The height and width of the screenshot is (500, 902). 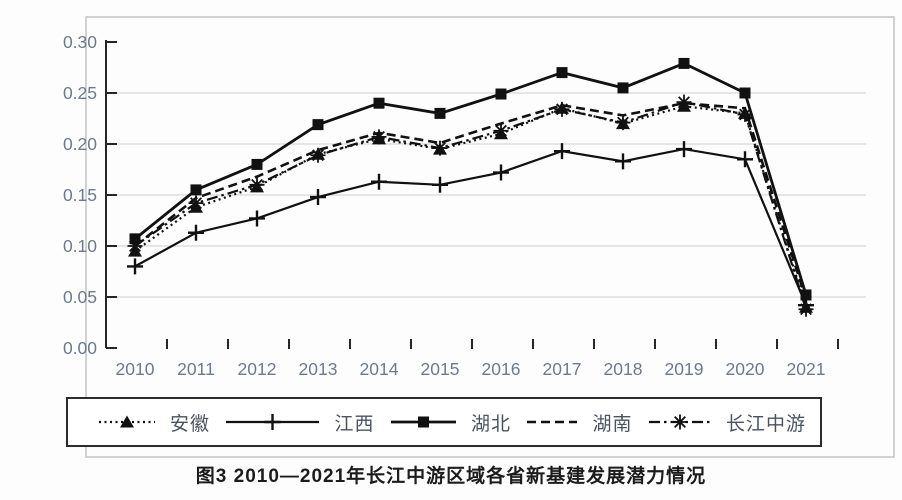 I want to click on legend-label: 湖北, so click(x=490, y=424).